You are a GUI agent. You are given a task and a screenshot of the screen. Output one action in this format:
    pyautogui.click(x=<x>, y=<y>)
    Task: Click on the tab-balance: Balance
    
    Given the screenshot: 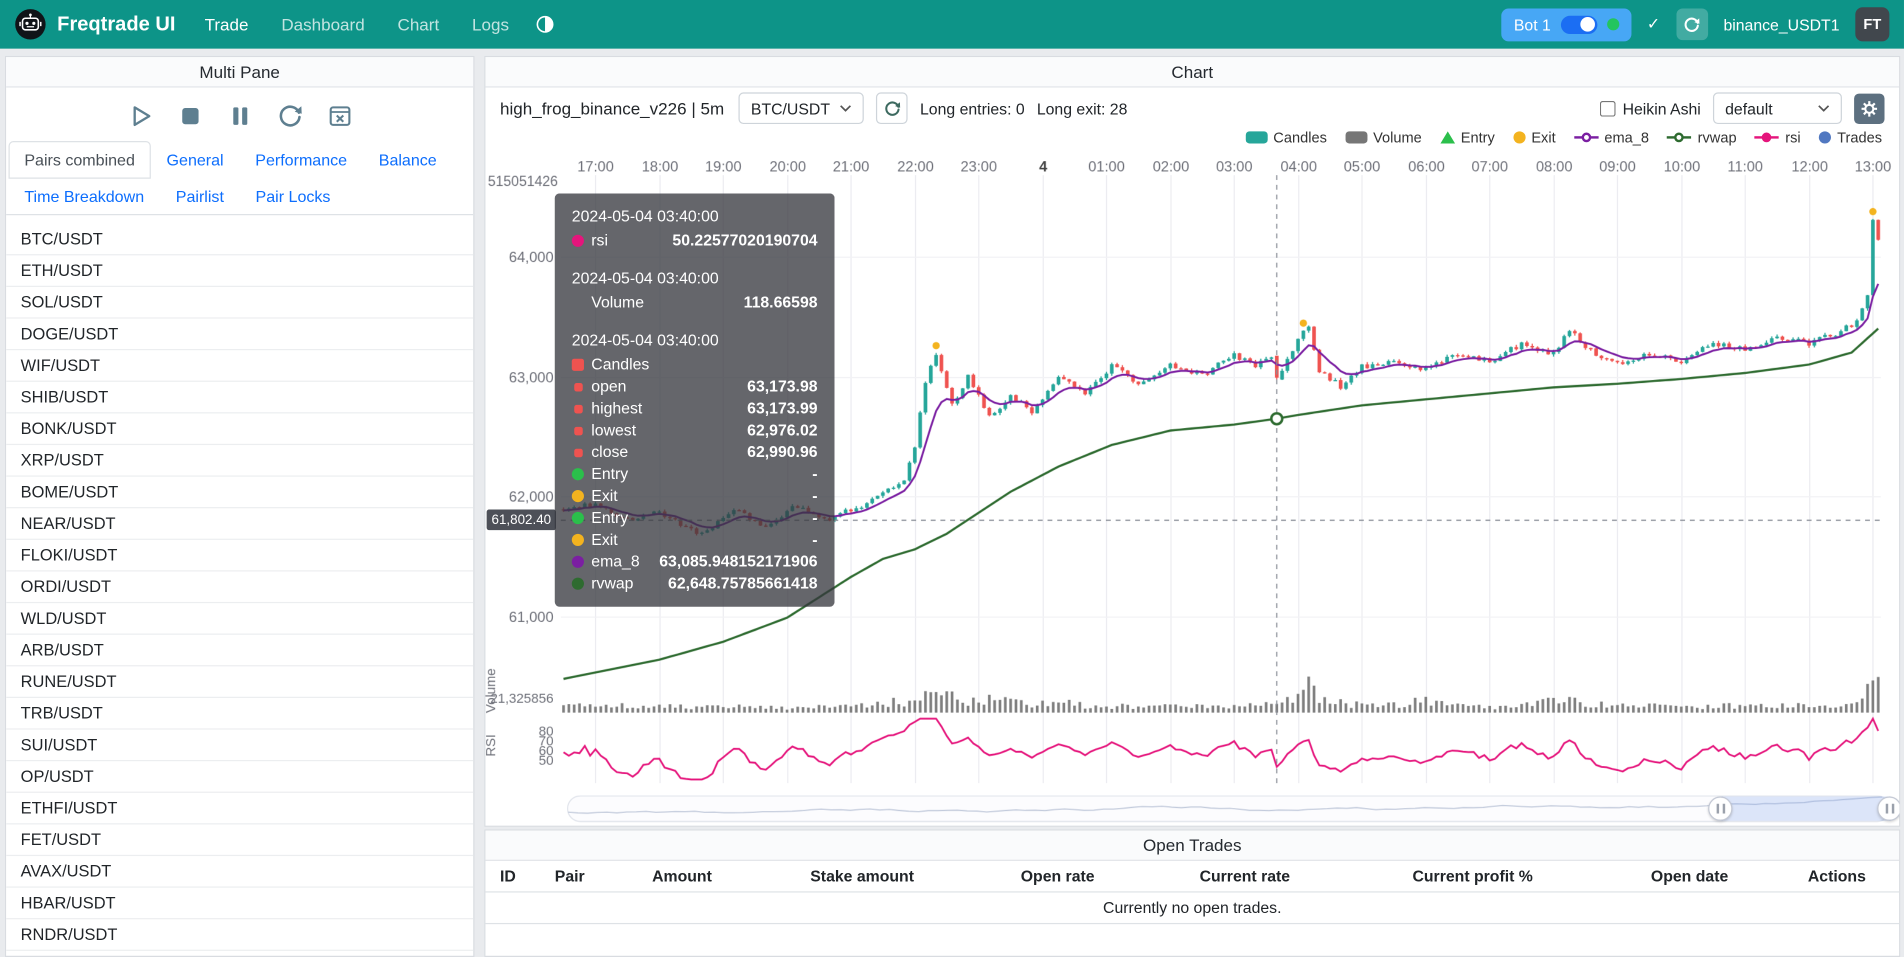 What is the action you would take?
    pyautogui.click(x=407, y=160)
    